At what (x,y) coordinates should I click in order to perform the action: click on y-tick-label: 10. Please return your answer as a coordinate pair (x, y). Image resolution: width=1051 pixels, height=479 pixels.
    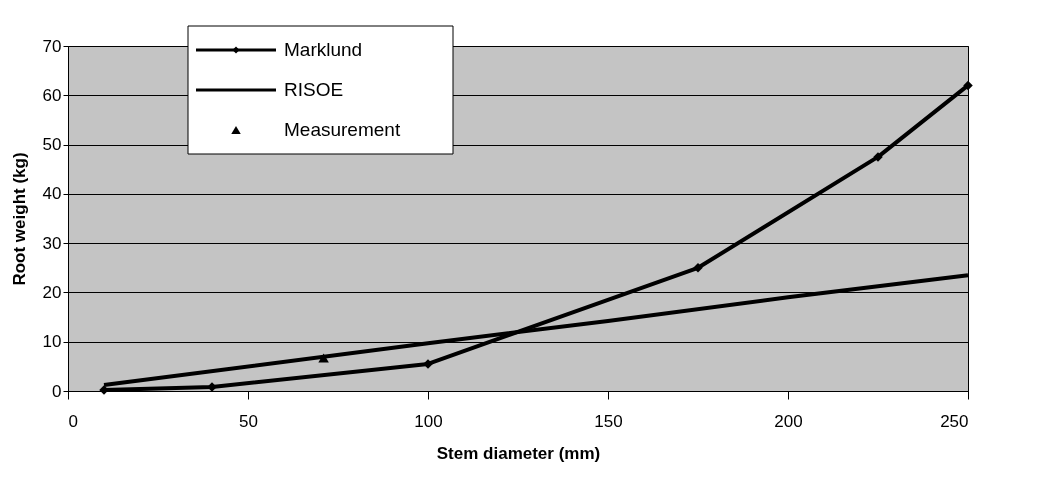
    Looking at the image, I should click on (52, 342).